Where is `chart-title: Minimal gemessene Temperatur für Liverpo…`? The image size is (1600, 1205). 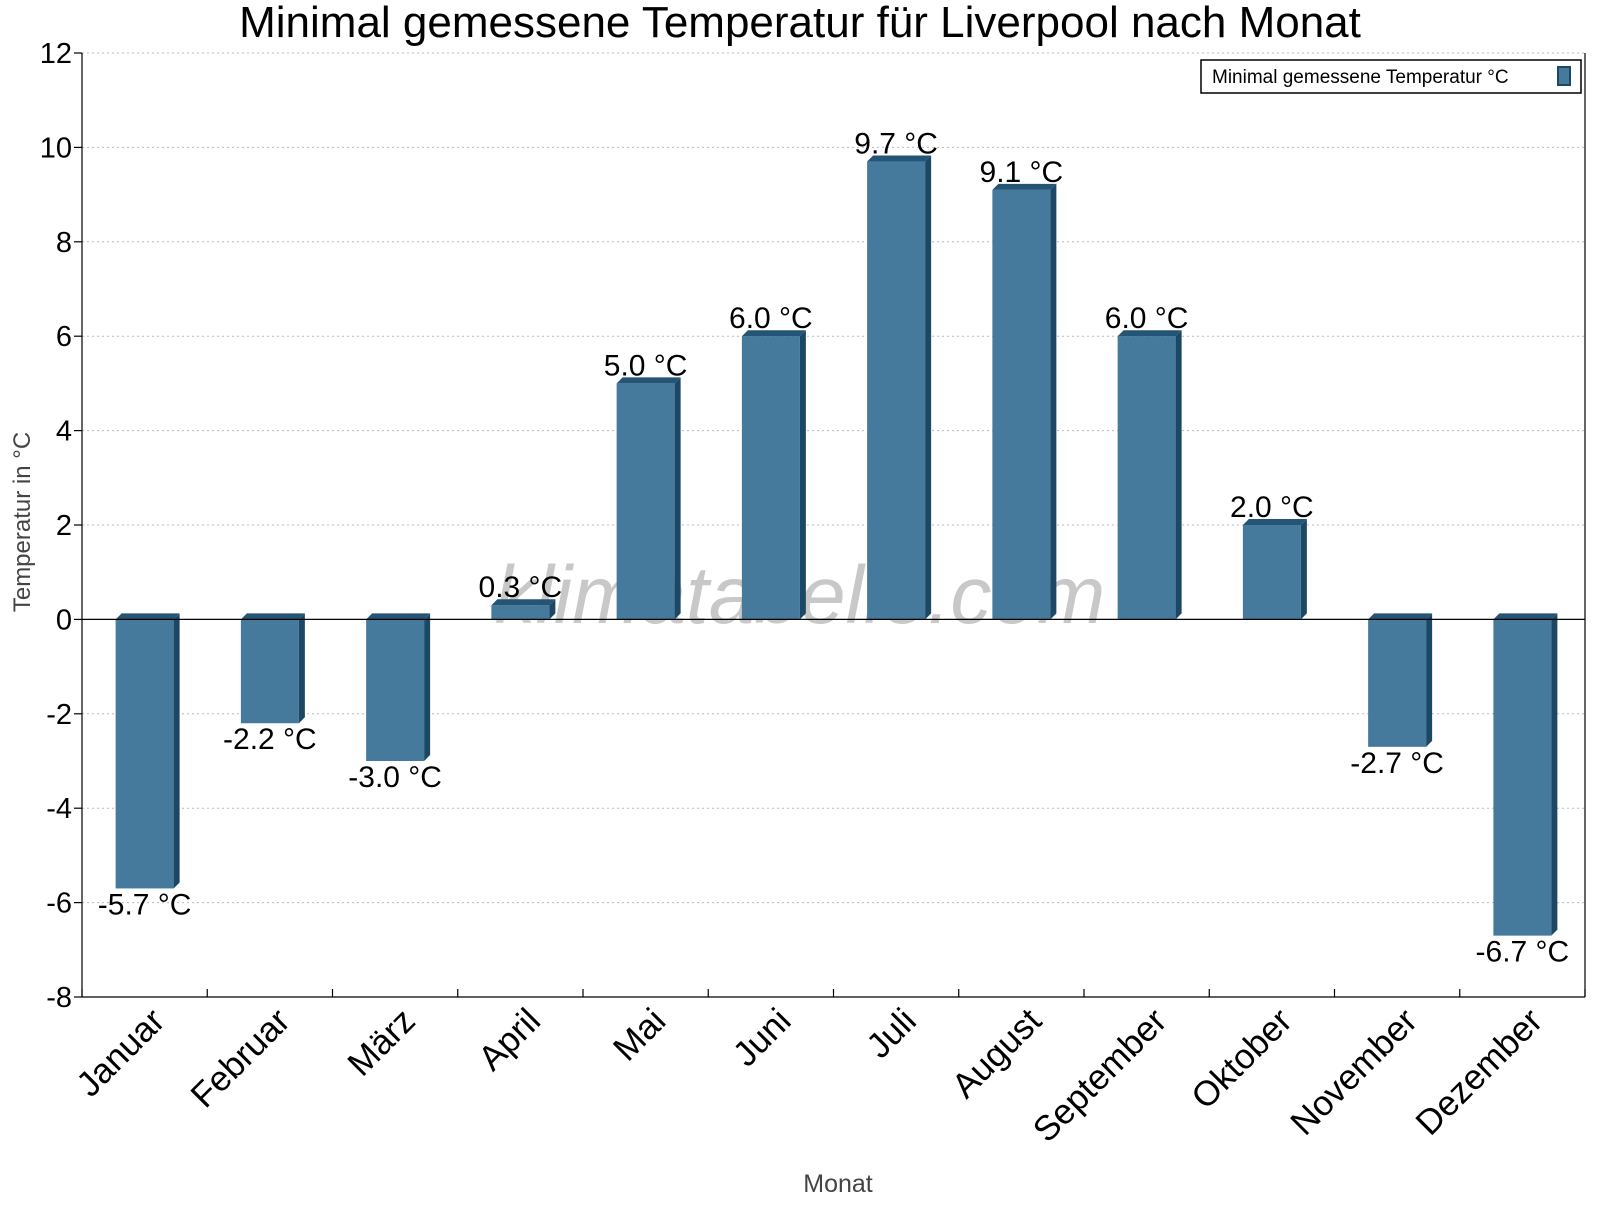 chart-title: Minimal gemessene Temperatur für Liverpo… is located at coordinates (800, 23).